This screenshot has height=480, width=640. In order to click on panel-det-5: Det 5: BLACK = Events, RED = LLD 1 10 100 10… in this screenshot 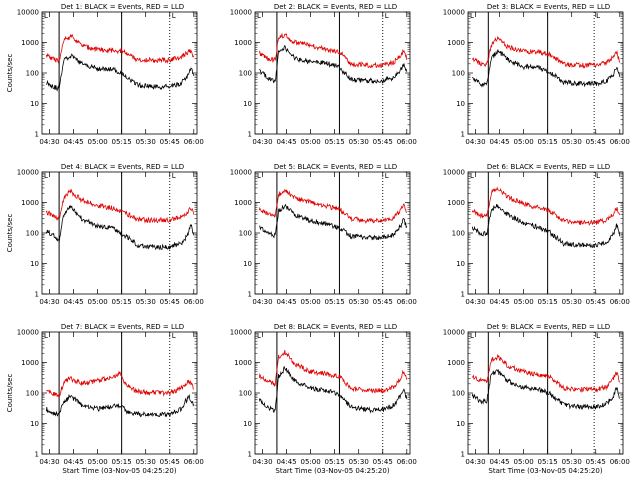, I will do `click(323, 234)`.